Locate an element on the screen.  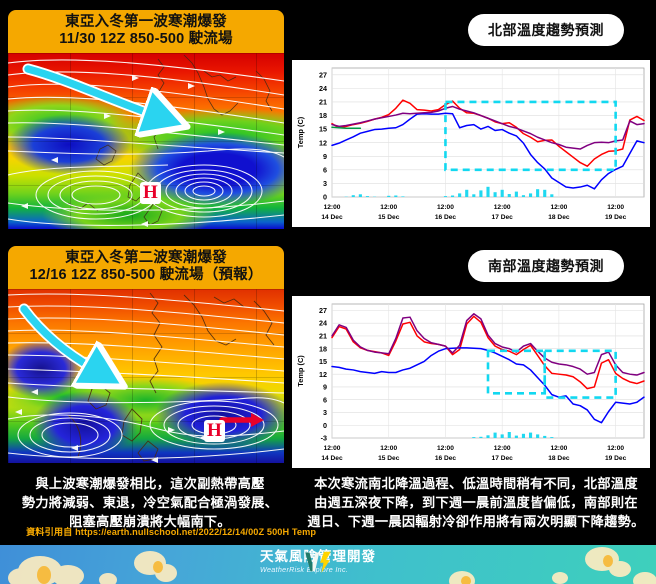
brand-block: 天氣風險管理開發 WeatherRisk Explore Inc. is located at coordinates (318, 562).